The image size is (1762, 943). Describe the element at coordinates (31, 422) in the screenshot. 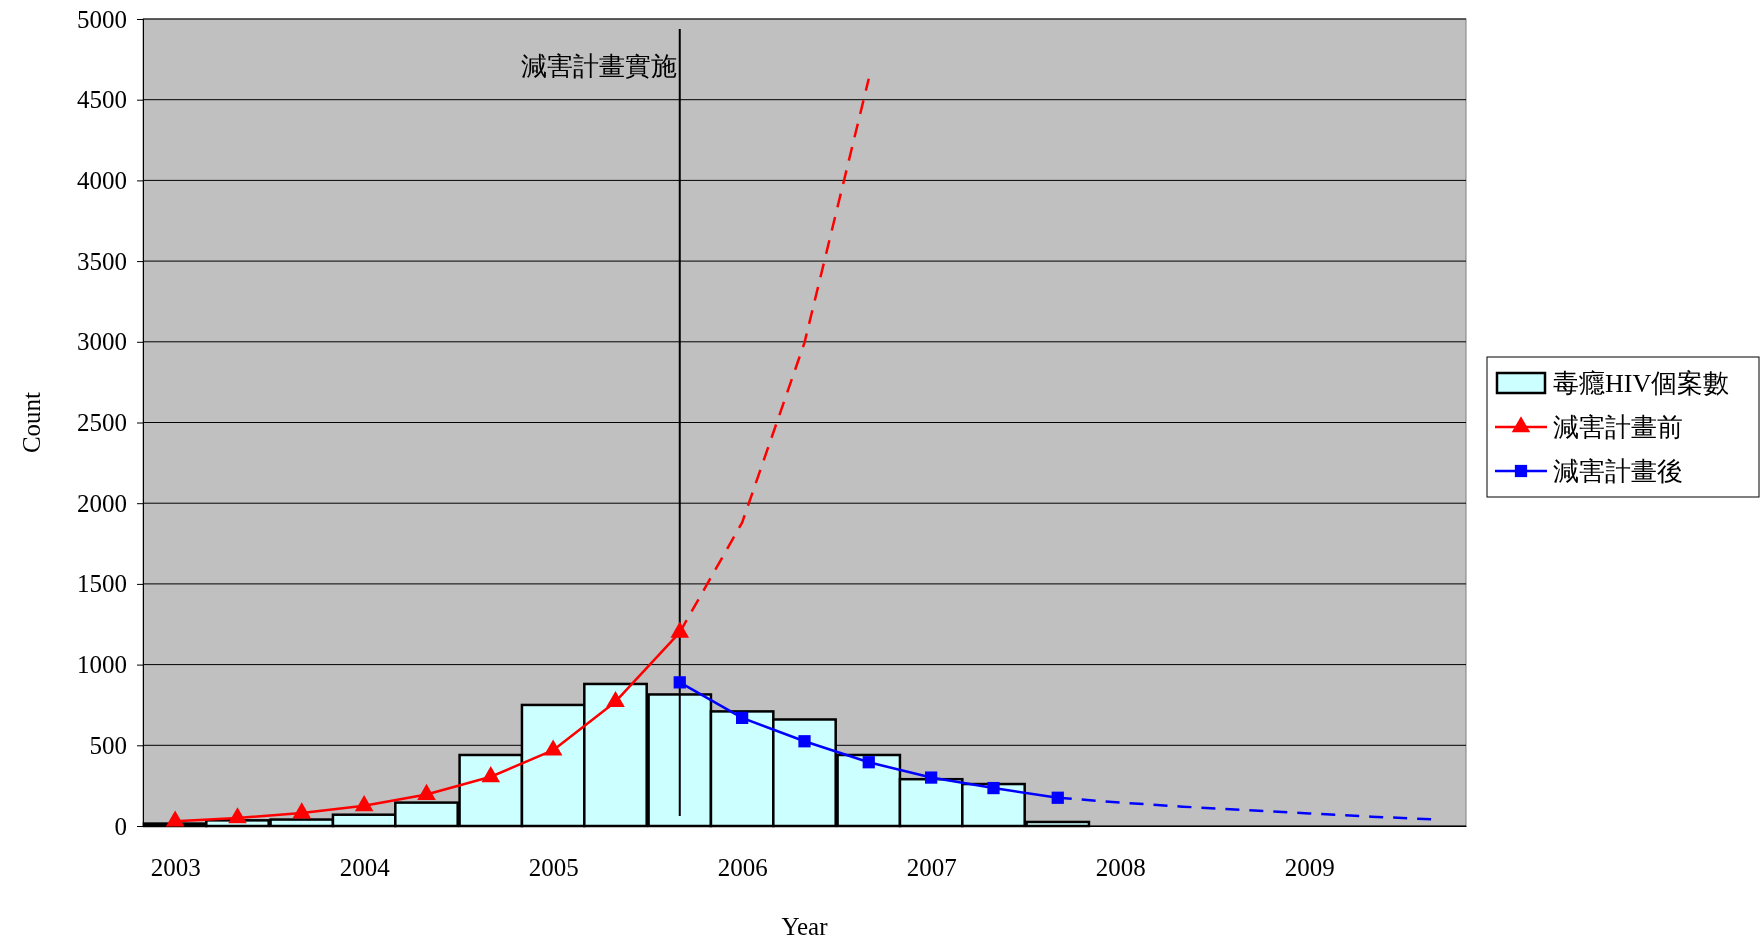

I see `y-axis-title: Count` at that location.